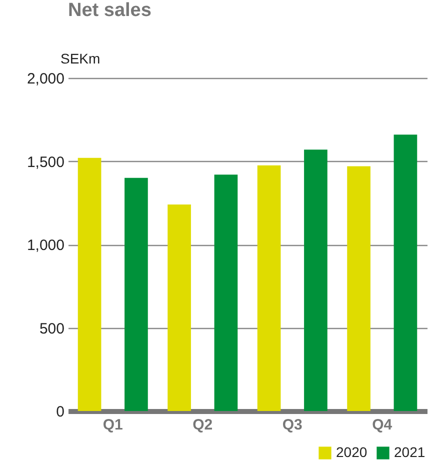 This screenshot has height=470, width=434. I want to click on x-tick-label: Q2, so click(202, 425).